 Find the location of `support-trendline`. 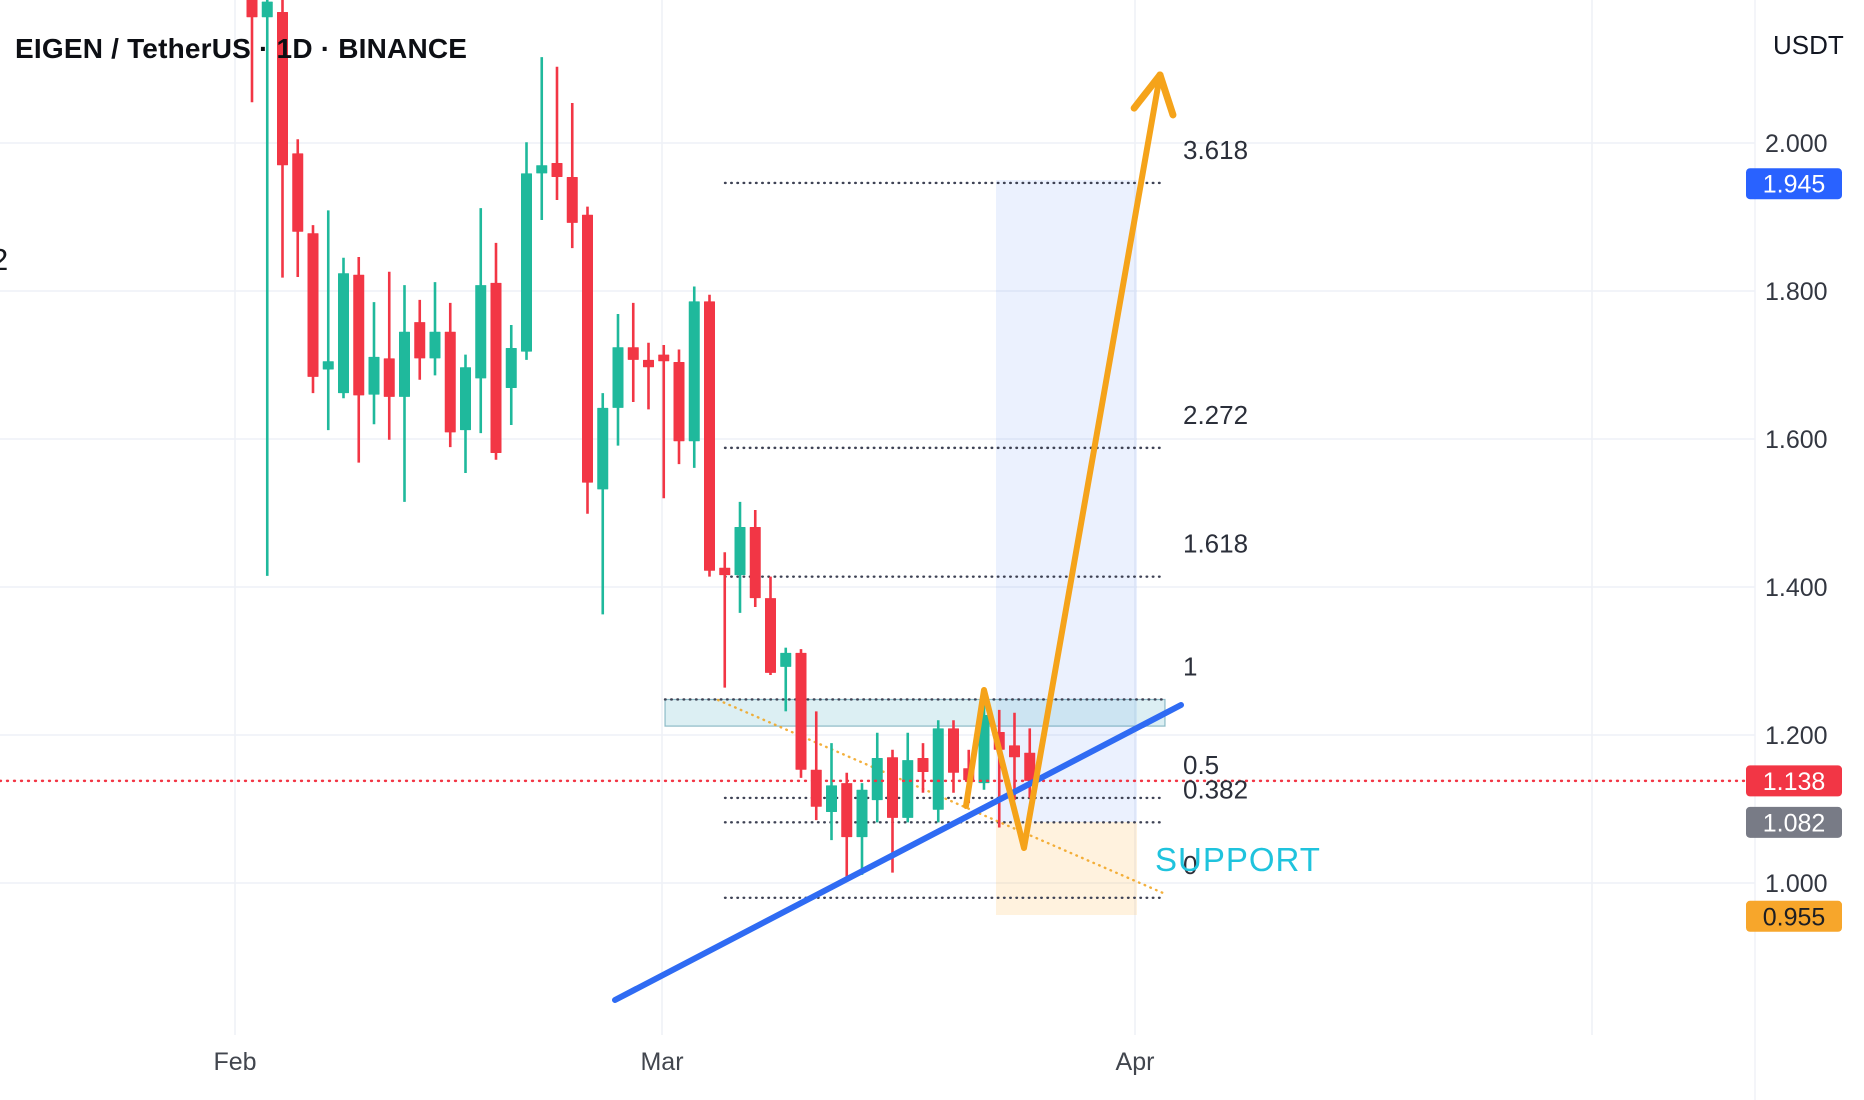

support-trendline is located at coordinates (898, 852).